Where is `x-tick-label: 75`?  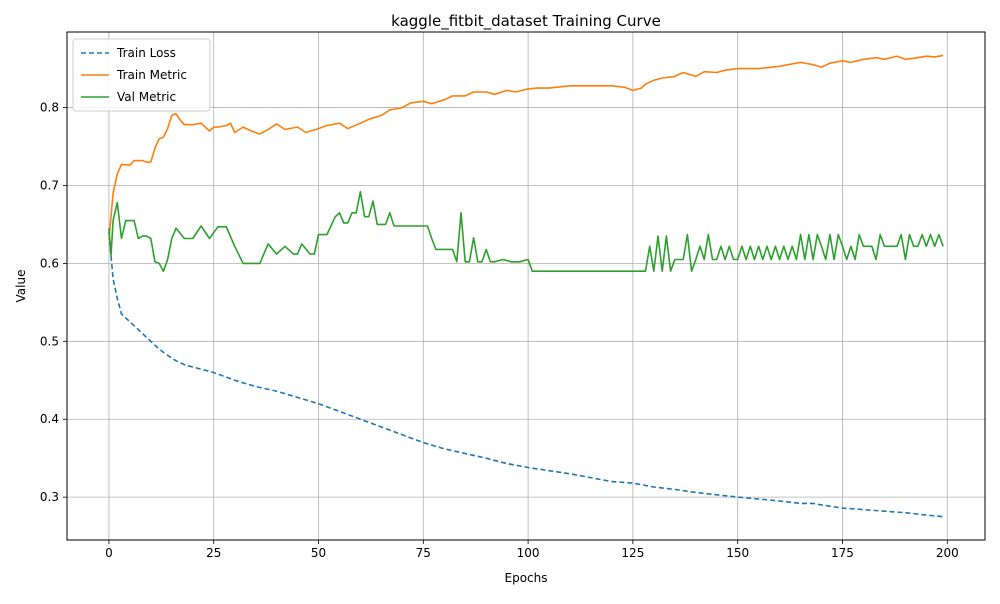 x-tick-label: 75 is located at coordinates (423, 553).